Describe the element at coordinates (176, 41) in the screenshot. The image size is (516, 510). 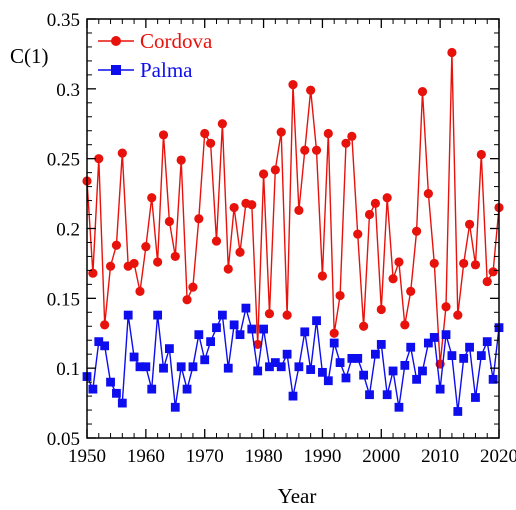
I see `legend-label-cordova: Cordova` at that location.